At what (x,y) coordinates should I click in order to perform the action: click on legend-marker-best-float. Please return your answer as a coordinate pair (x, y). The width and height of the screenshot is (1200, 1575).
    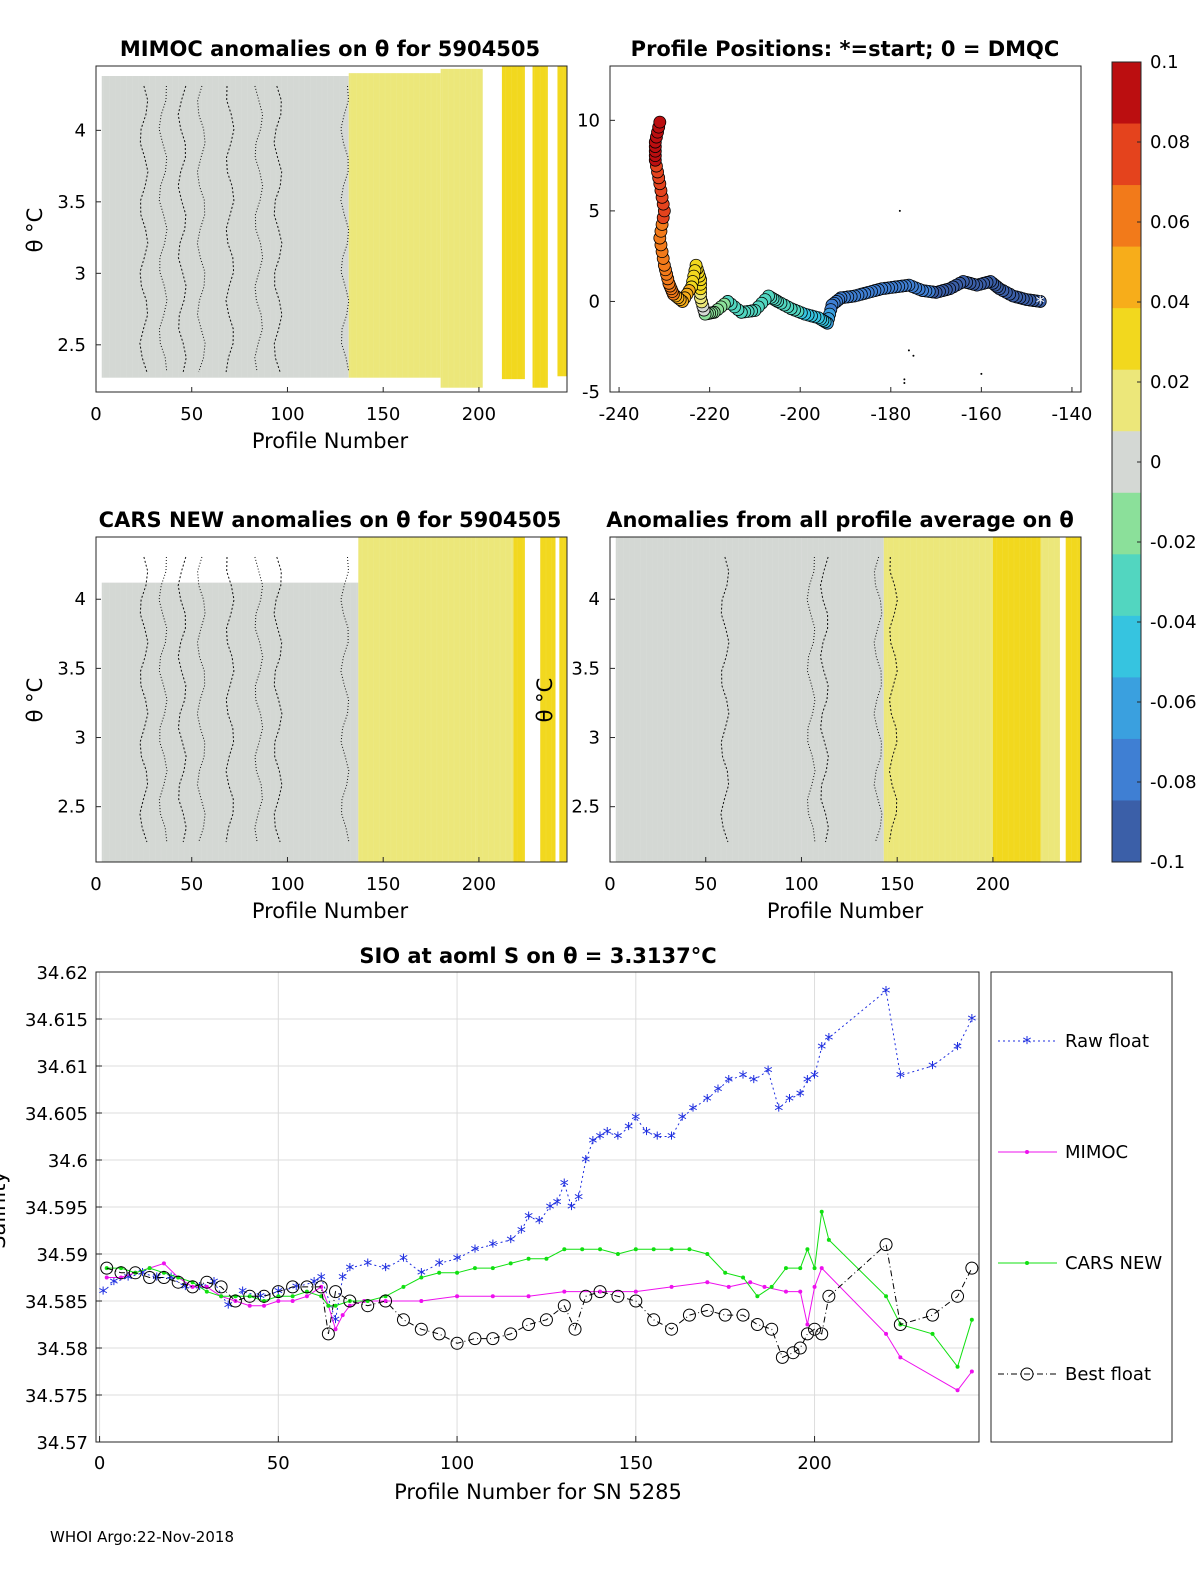
    Looking at the image, I should click on (1027, 1374).